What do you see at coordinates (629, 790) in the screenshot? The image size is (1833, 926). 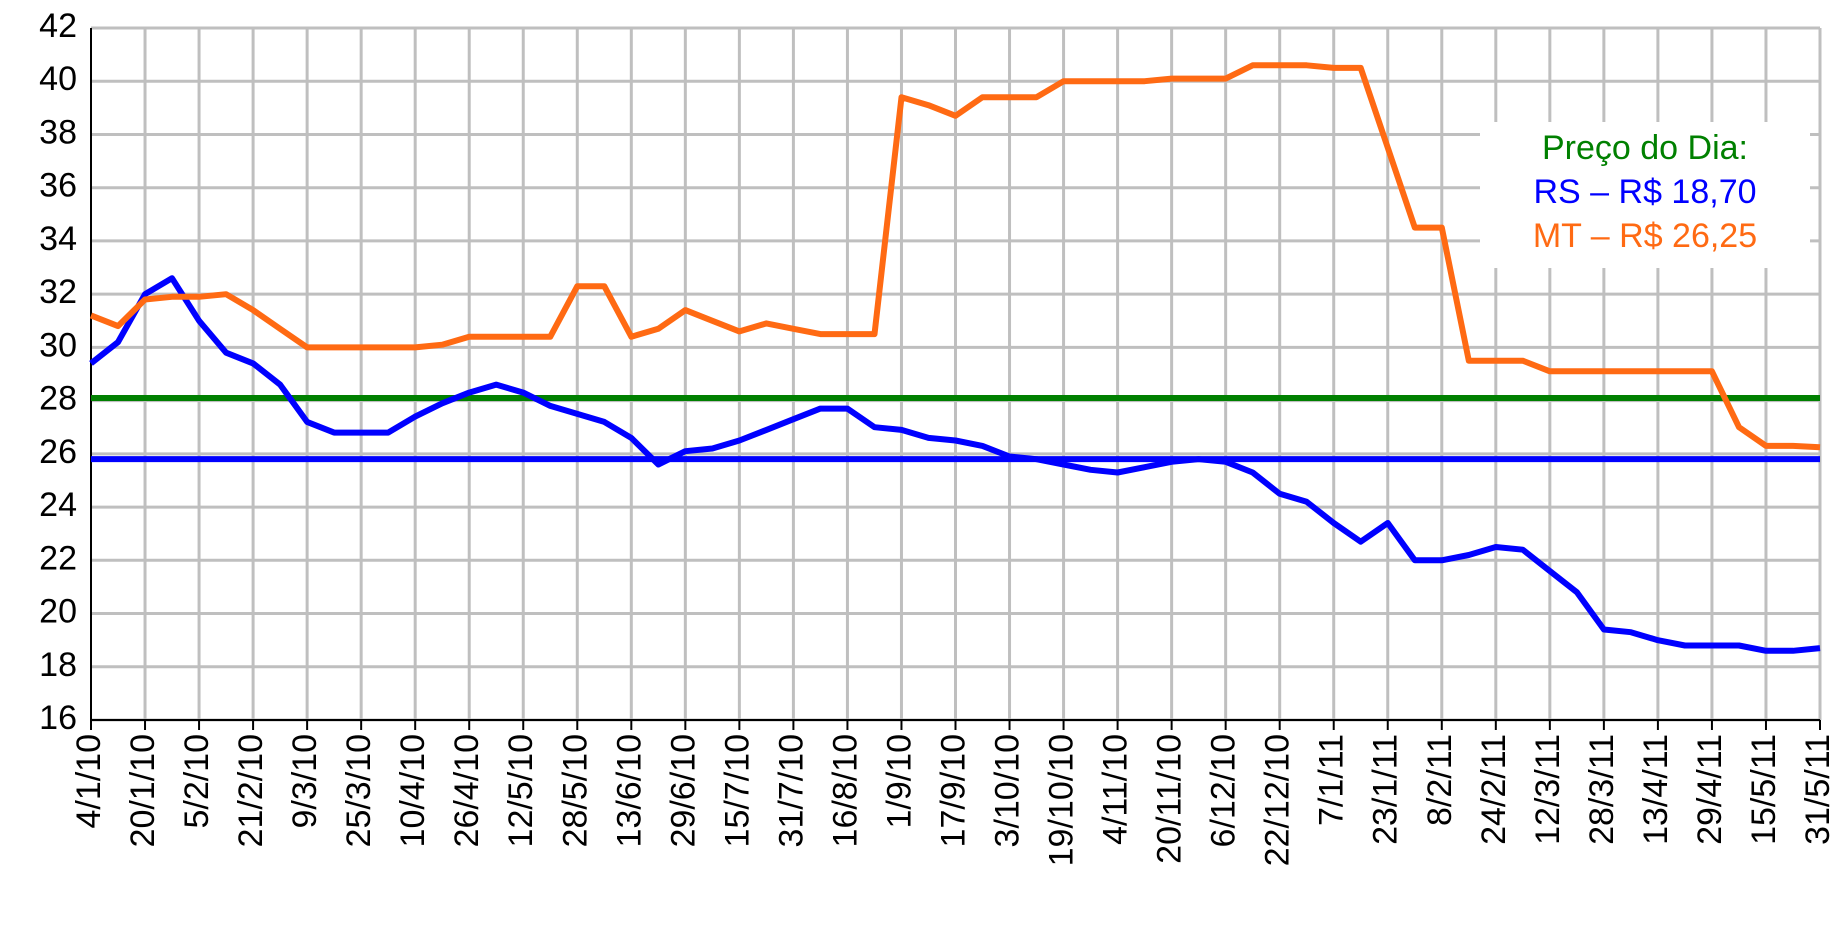 I see `x-tick-label: 13/6/10` at bounding box center [629, 790].